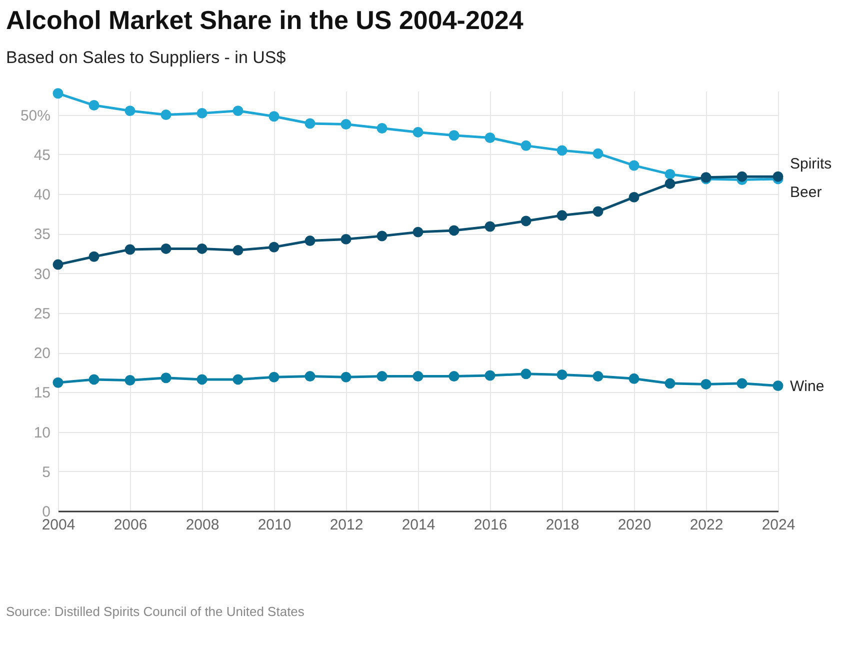 The image size is (860, 645). What do you see at coordinates (46, 472) in the screenshot?
I see `y-tick-label: 5` at bounding box center [46, 472].